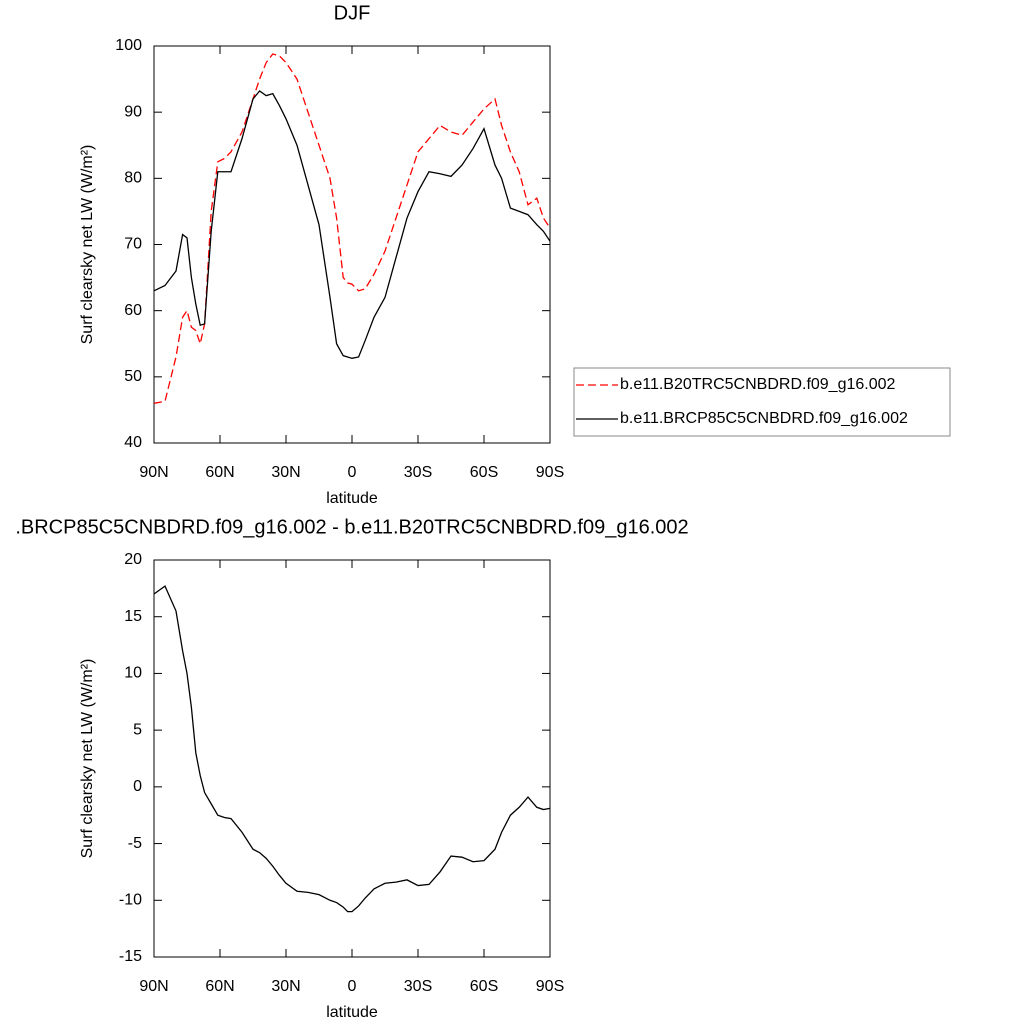  Describe the element at coordinates (133, 673) in the screenshot. I see `y-tick-label: 10` at that location.